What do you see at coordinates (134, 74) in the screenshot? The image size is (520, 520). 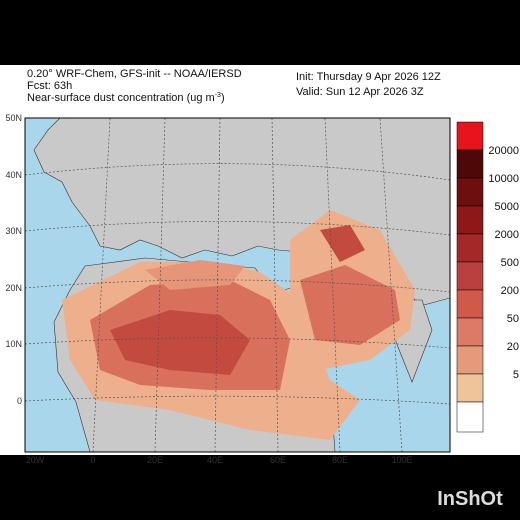 I see `model-label: 0.20° WRF-Chem, GFS-init -- NOAA/IERSD` at bounding box center [134, 74].